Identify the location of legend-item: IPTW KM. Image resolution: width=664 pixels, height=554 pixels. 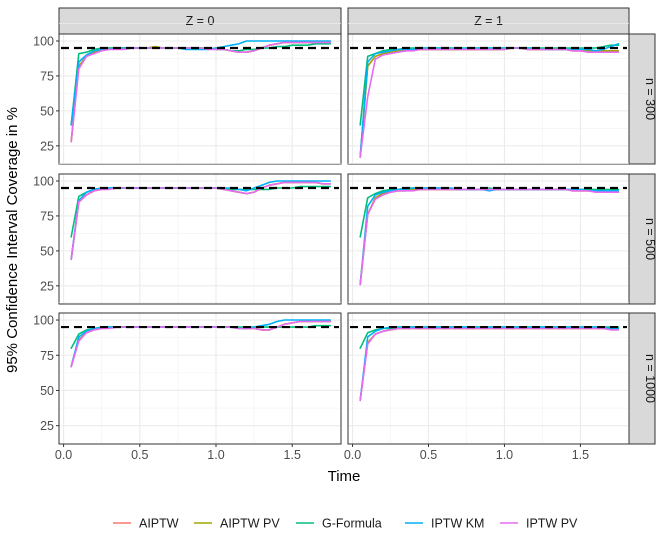
(444, 524).